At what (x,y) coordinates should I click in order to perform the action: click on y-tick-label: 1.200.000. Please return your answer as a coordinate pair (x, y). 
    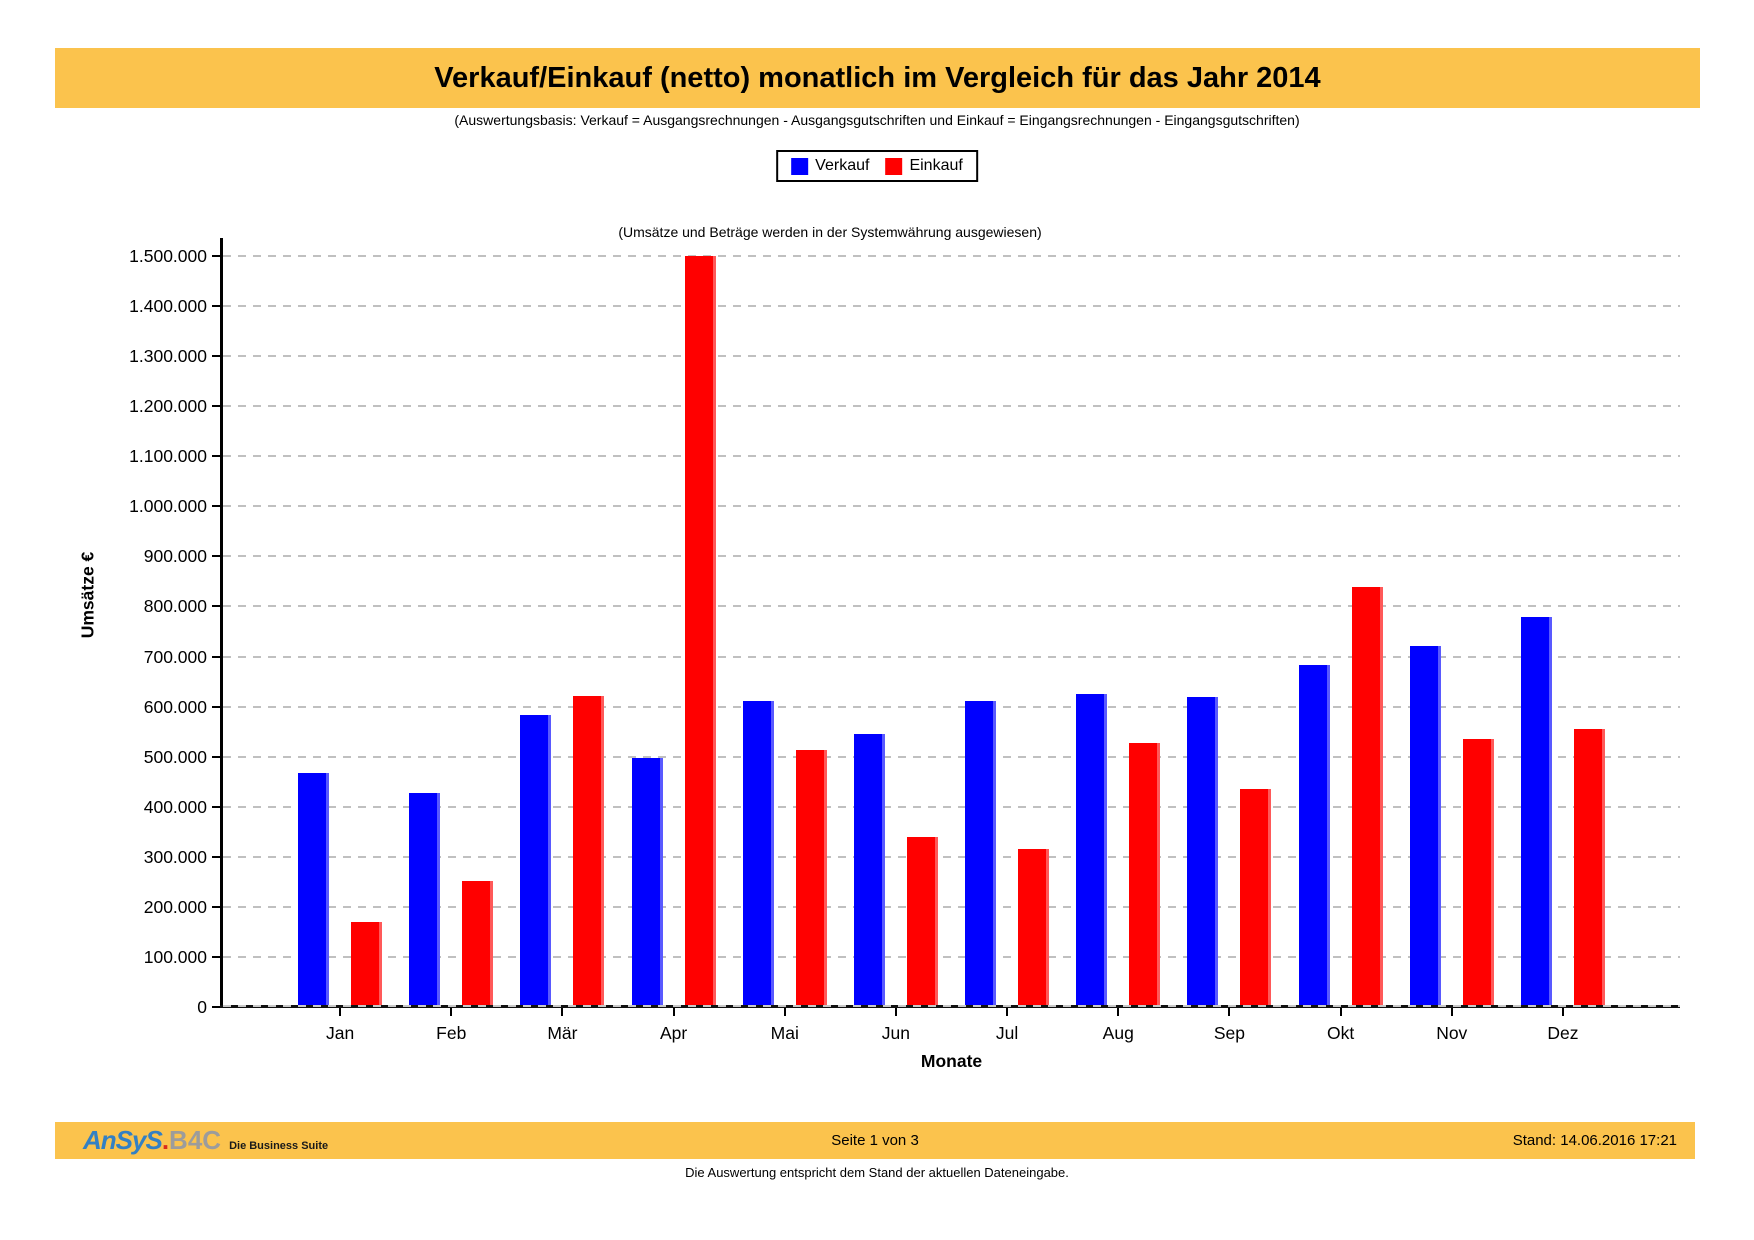
    Looking at the image, I should click on (168, 406).